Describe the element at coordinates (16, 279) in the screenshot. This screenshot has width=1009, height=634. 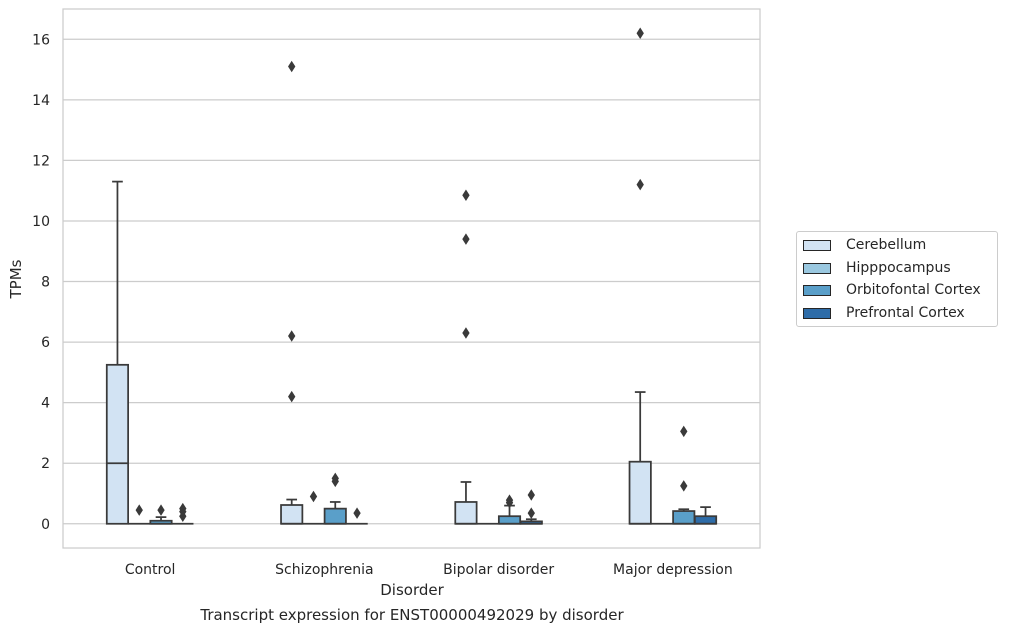
I see `y-axis-label: TPMs` at that location.